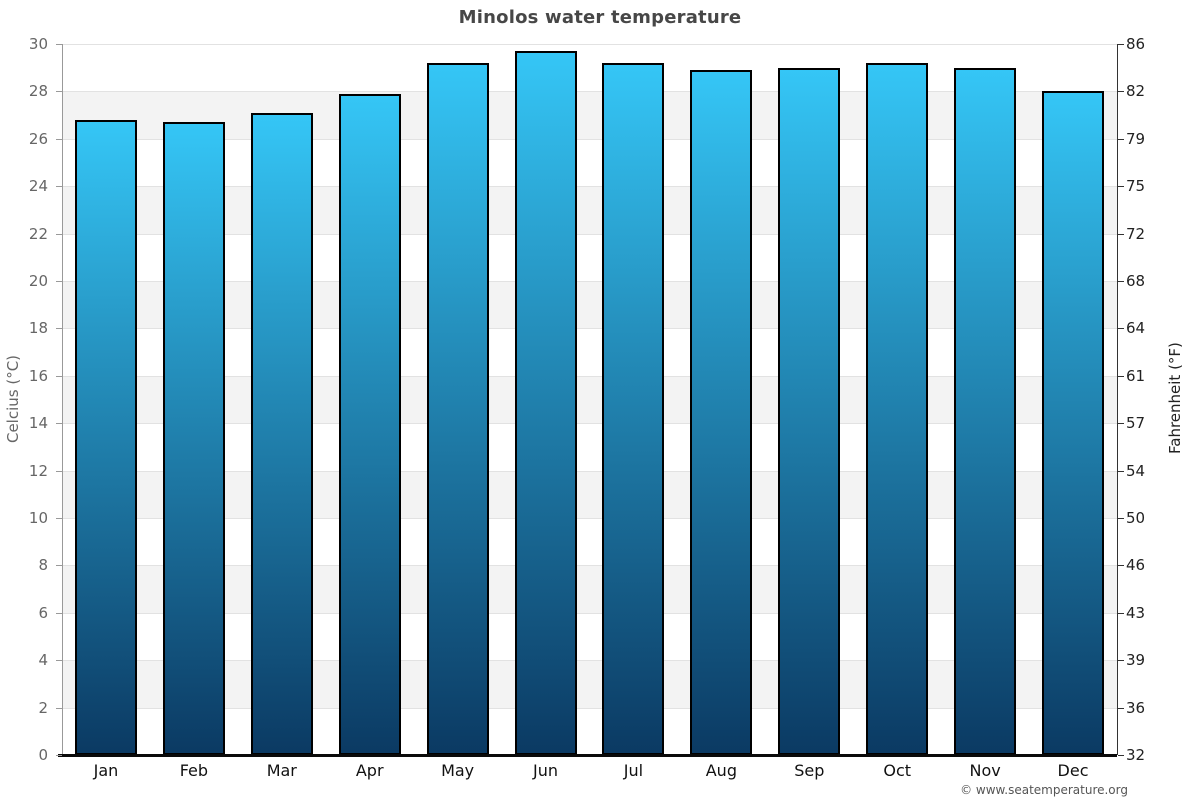 This screenshot has height=800, width=1200. What do you see at coordinates (985, 770) in the screenshot?
I see `x-tick-nov: Nov` at bounding box center [985, 770].